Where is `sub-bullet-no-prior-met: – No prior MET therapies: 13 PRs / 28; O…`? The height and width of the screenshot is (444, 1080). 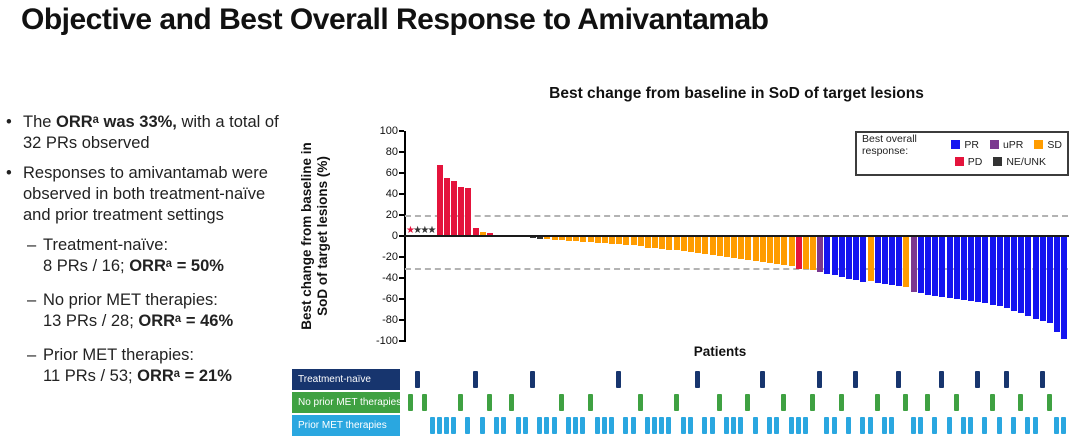 sub-bullet-no-prior-met: – No prior MET therapies: 13 PRs / 28; O… is located at coordinates (130, 310).